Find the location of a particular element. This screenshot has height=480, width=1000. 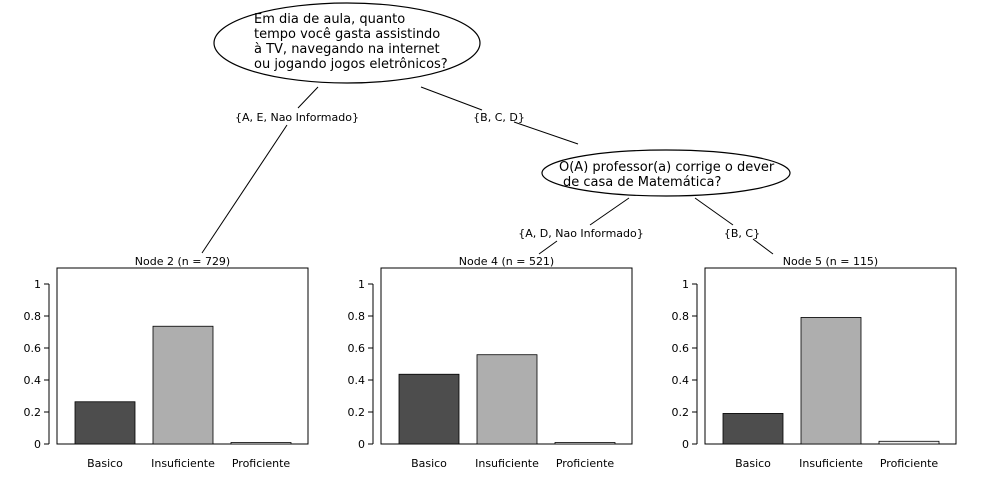

root-left-edge-label: {A, E, Nao Informado} is located at coordinates (297, 117).